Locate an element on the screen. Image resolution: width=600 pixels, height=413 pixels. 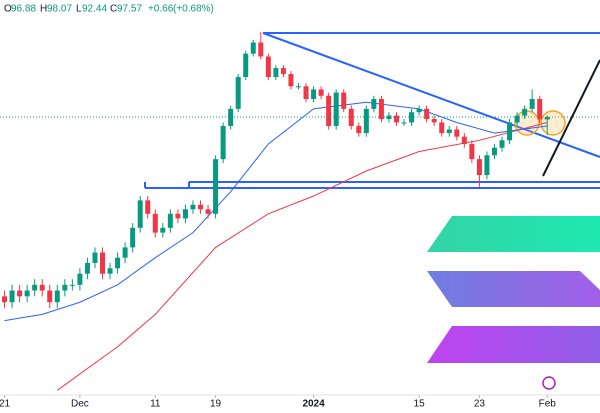
change-pct: (+0.68%) is located at coordinates (193, 9).